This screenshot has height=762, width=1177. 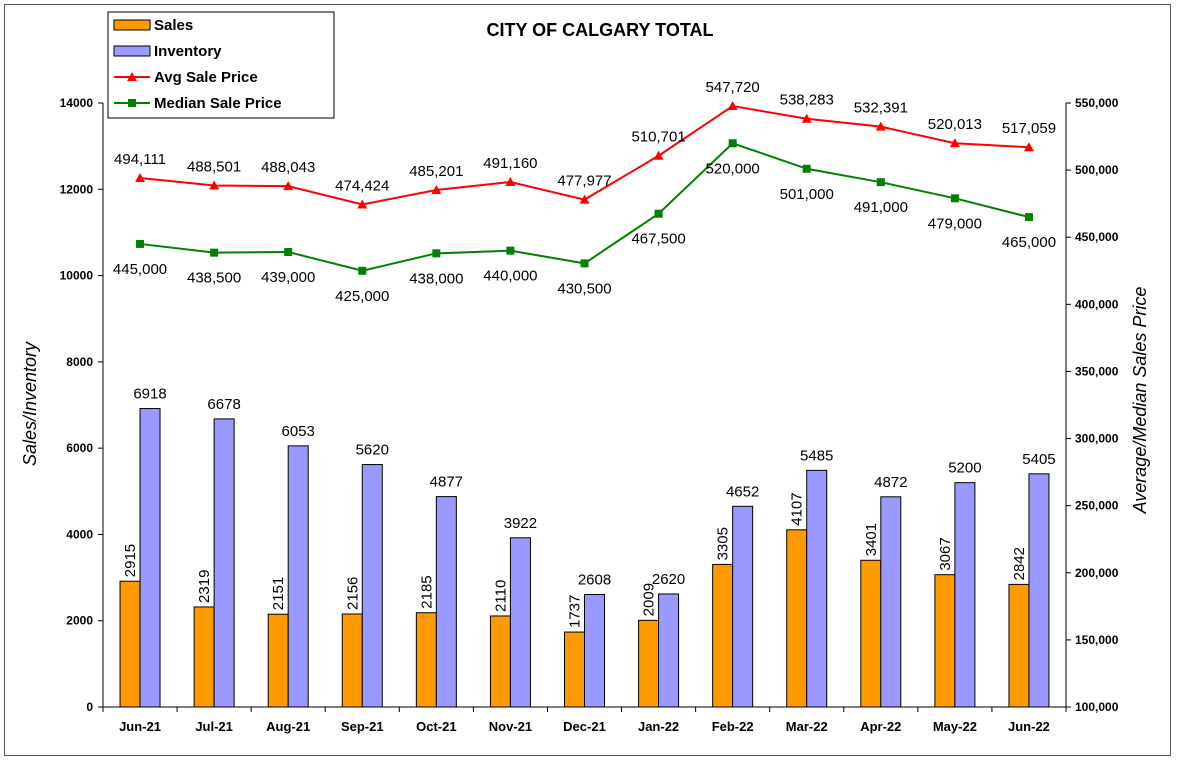 I want to click on sales-data-label: 3067, so click(x=945, y=553).